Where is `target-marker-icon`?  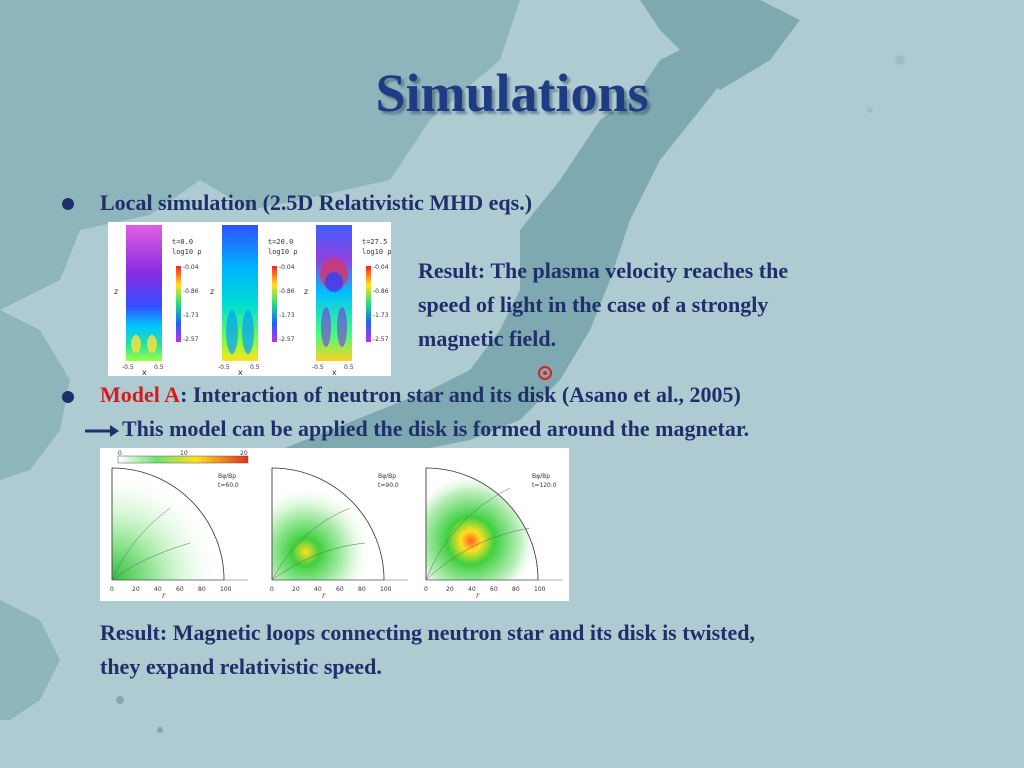 target-marker-icon is located at coordinates (545, 373).